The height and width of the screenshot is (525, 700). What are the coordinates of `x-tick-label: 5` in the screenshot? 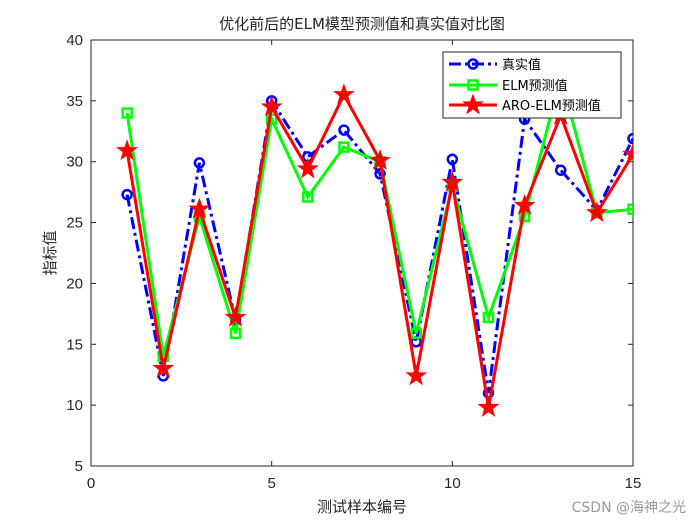 It's located at (271, 483).